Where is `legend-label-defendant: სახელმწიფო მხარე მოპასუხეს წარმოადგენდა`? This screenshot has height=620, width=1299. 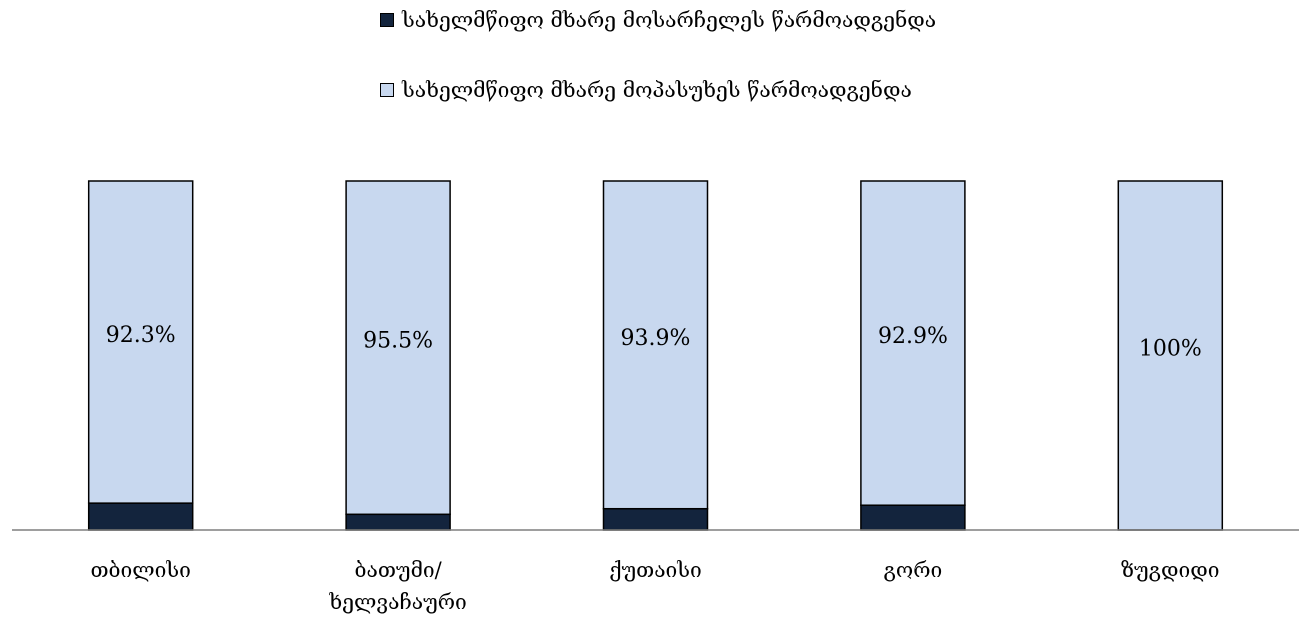 legend-label-defendant: სახელმწიფო მხარე მოპასუხეს წარმოადგენდა is located at coordinates (657, 90).